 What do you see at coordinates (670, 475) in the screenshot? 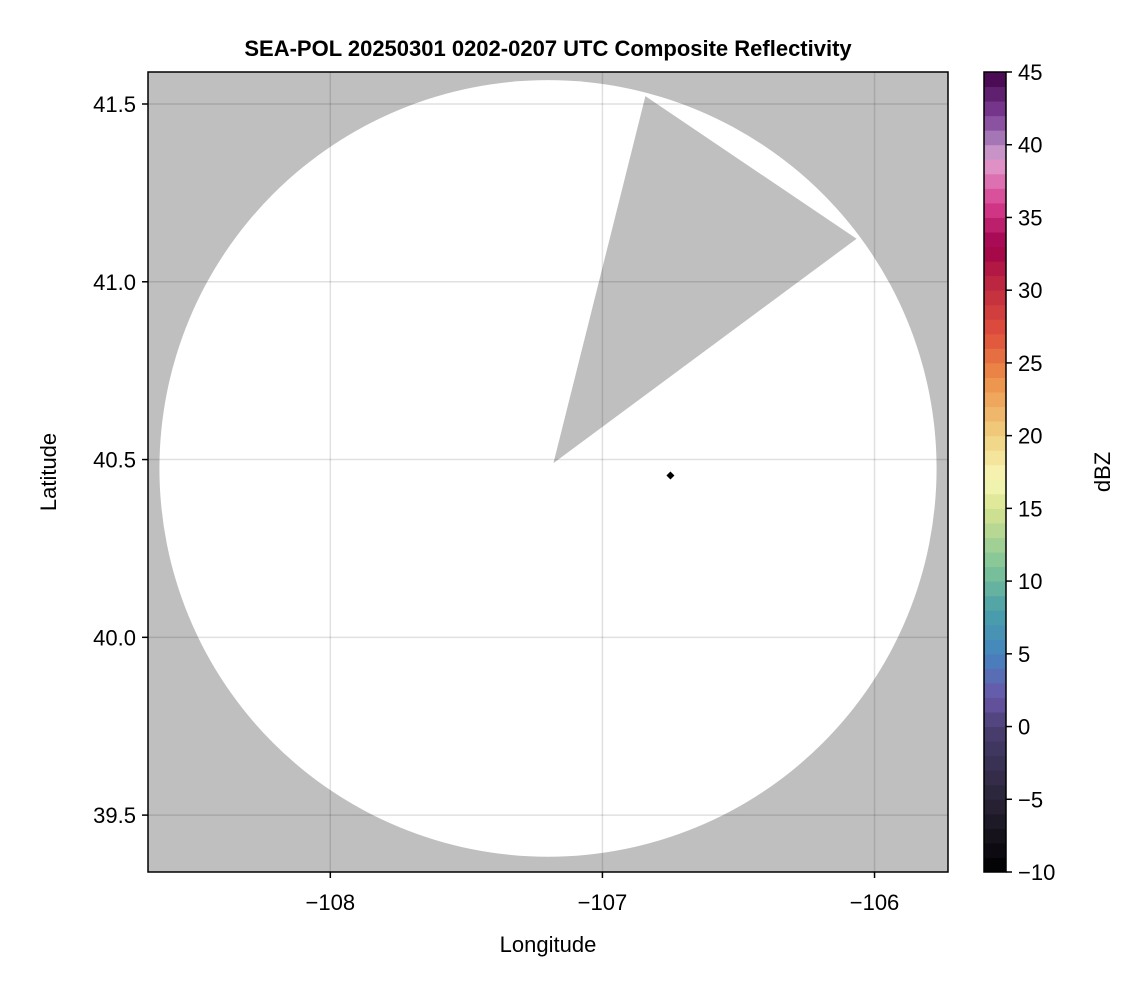
I see `radar-location-marker` at bounding box center [670, 475].